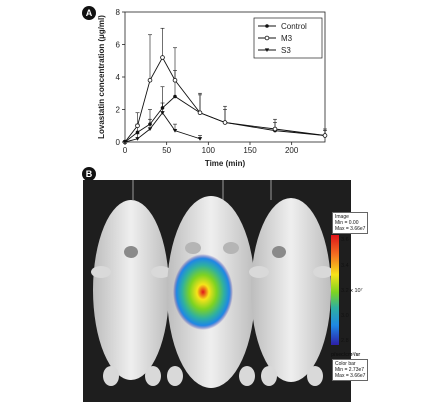 This screenshot has width=437, height=417. I want to click on series-s3, so click(162, 123).